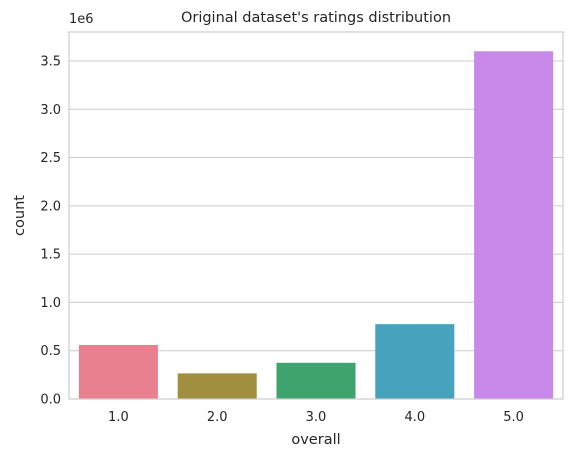 The width and height of the screenshot is (574, 458). Describe the element at coordinates (50, 255) in the screenshot. I see `y-tick-label: 1.5` at that location.